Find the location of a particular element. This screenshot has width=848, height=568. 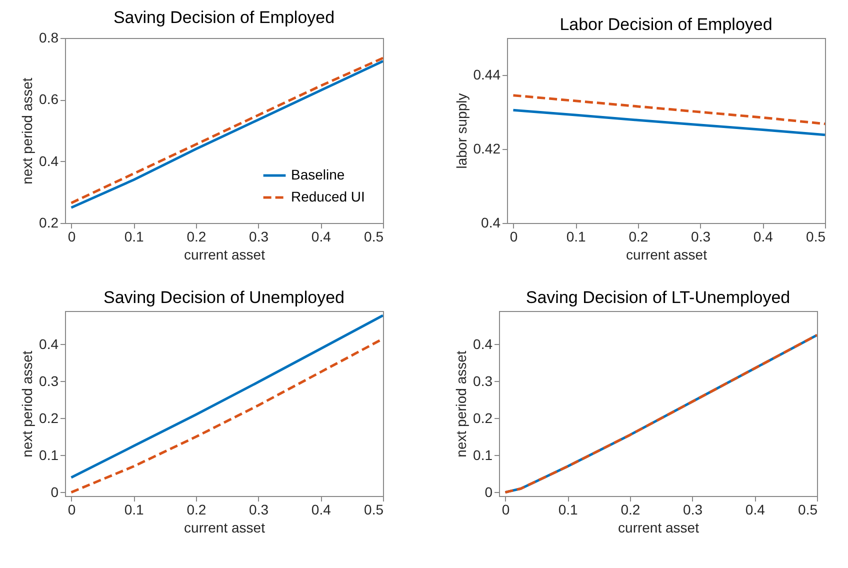

chart-title: Saving Decision of LT-Unemployed is located at coordinates (658, 297).